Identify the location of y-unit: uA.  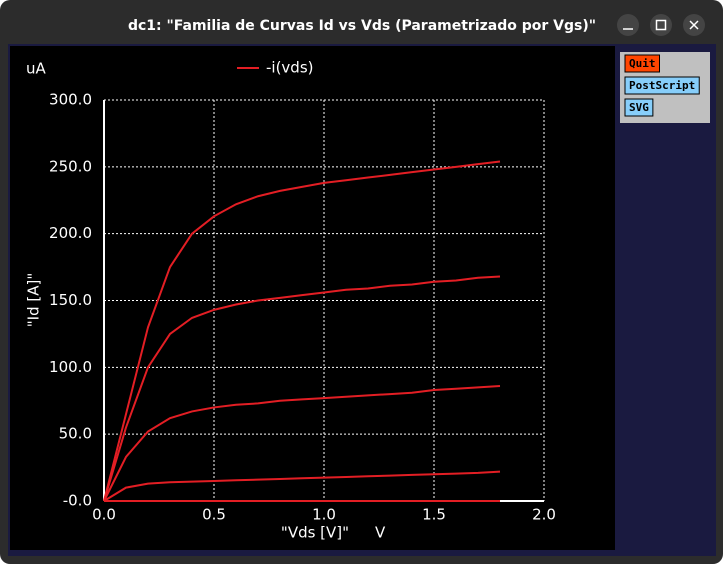
(36, 69).